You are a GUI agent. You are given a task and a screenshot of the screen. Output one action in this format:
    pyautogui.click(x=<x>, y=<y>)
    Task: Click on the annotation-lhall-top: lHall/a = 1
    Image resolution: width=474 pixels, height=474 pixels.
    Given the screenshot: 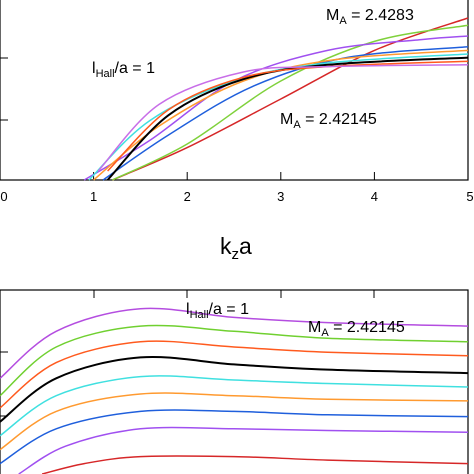 What is the action you would take?
    pyautogui.click(x=123, y=70)
    